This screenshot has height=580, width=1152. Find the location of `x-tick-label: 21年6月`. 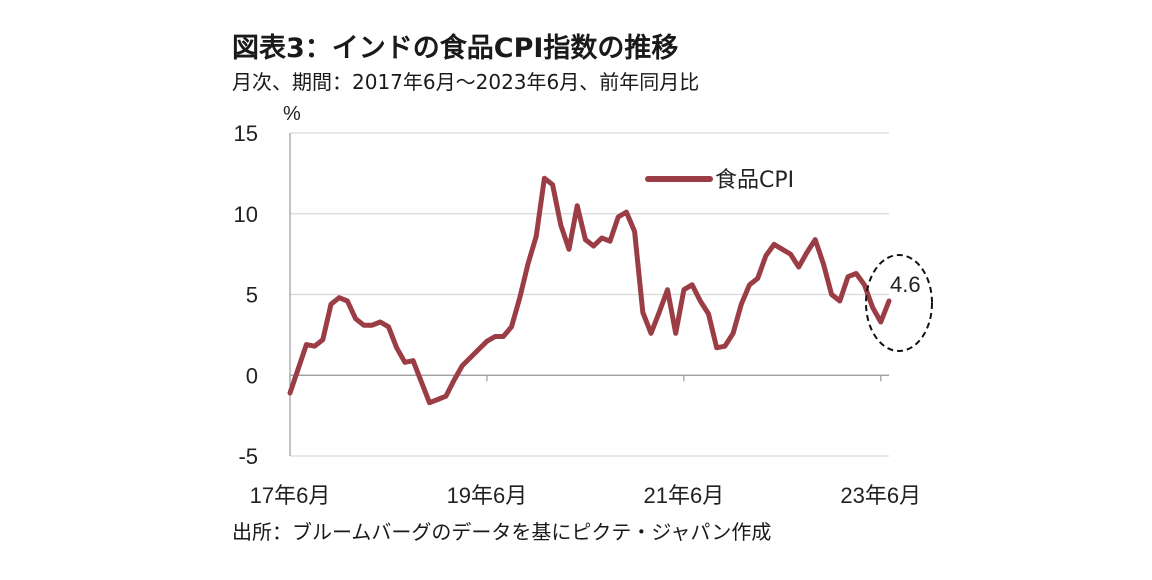

x-tick-label: 21年6月 is located at coordinates (684, 495).